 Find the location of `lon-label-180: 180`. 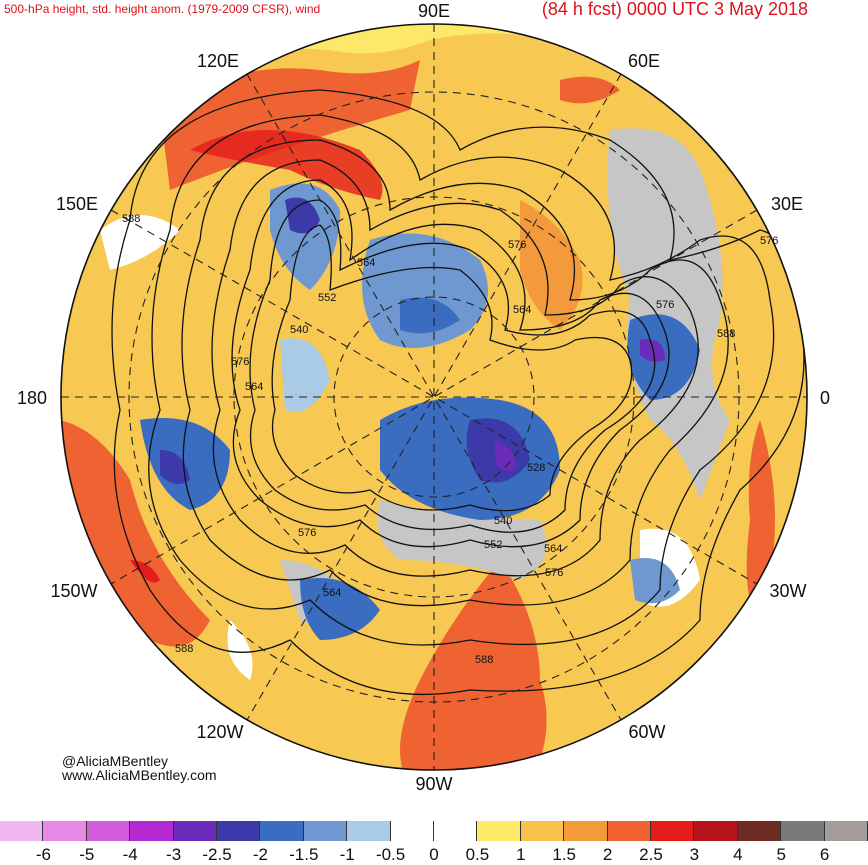

lon-label-180: 180 is located at coordinates (32, 398).